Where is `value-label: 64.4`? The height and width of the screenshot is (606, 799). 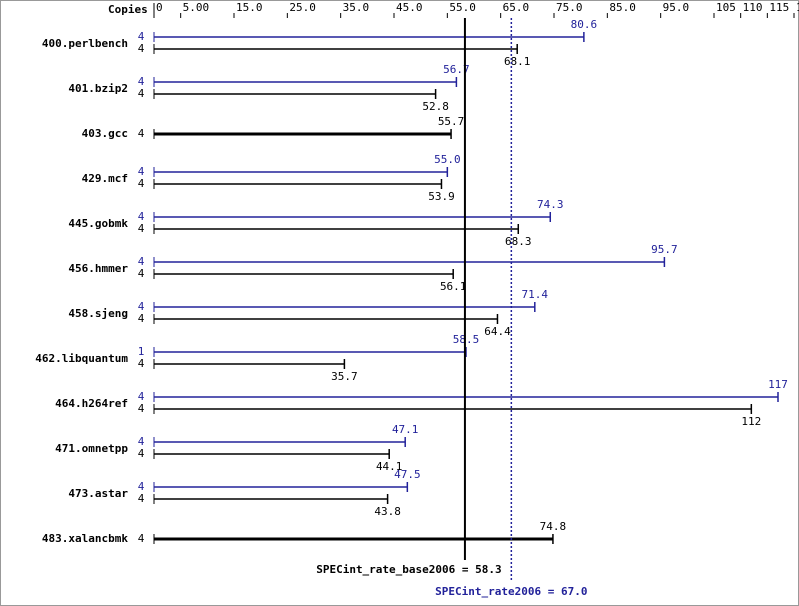
value-label: 64.4 is located at coordinates (497, 331).